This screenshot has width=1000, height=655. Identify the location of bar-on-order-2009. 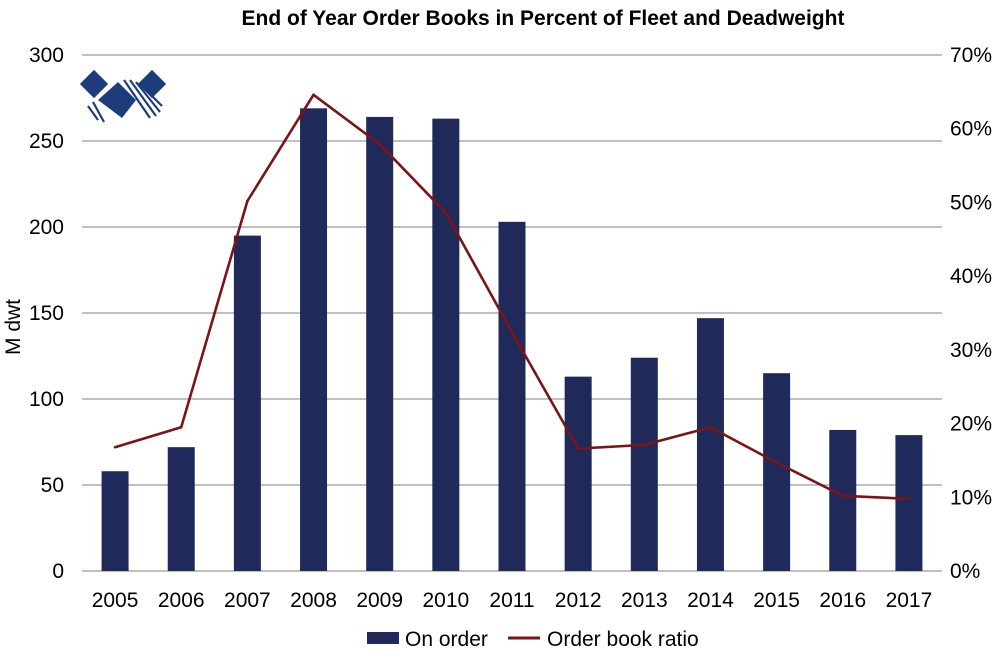
(380, 344).